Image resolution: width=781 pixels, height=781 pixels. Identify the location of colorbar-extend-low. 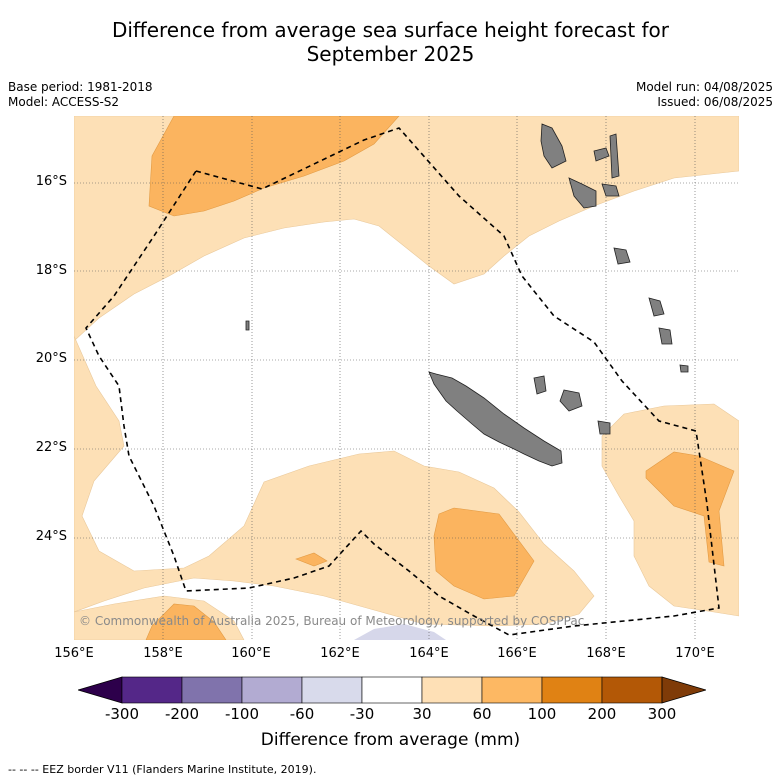
(100, 690).